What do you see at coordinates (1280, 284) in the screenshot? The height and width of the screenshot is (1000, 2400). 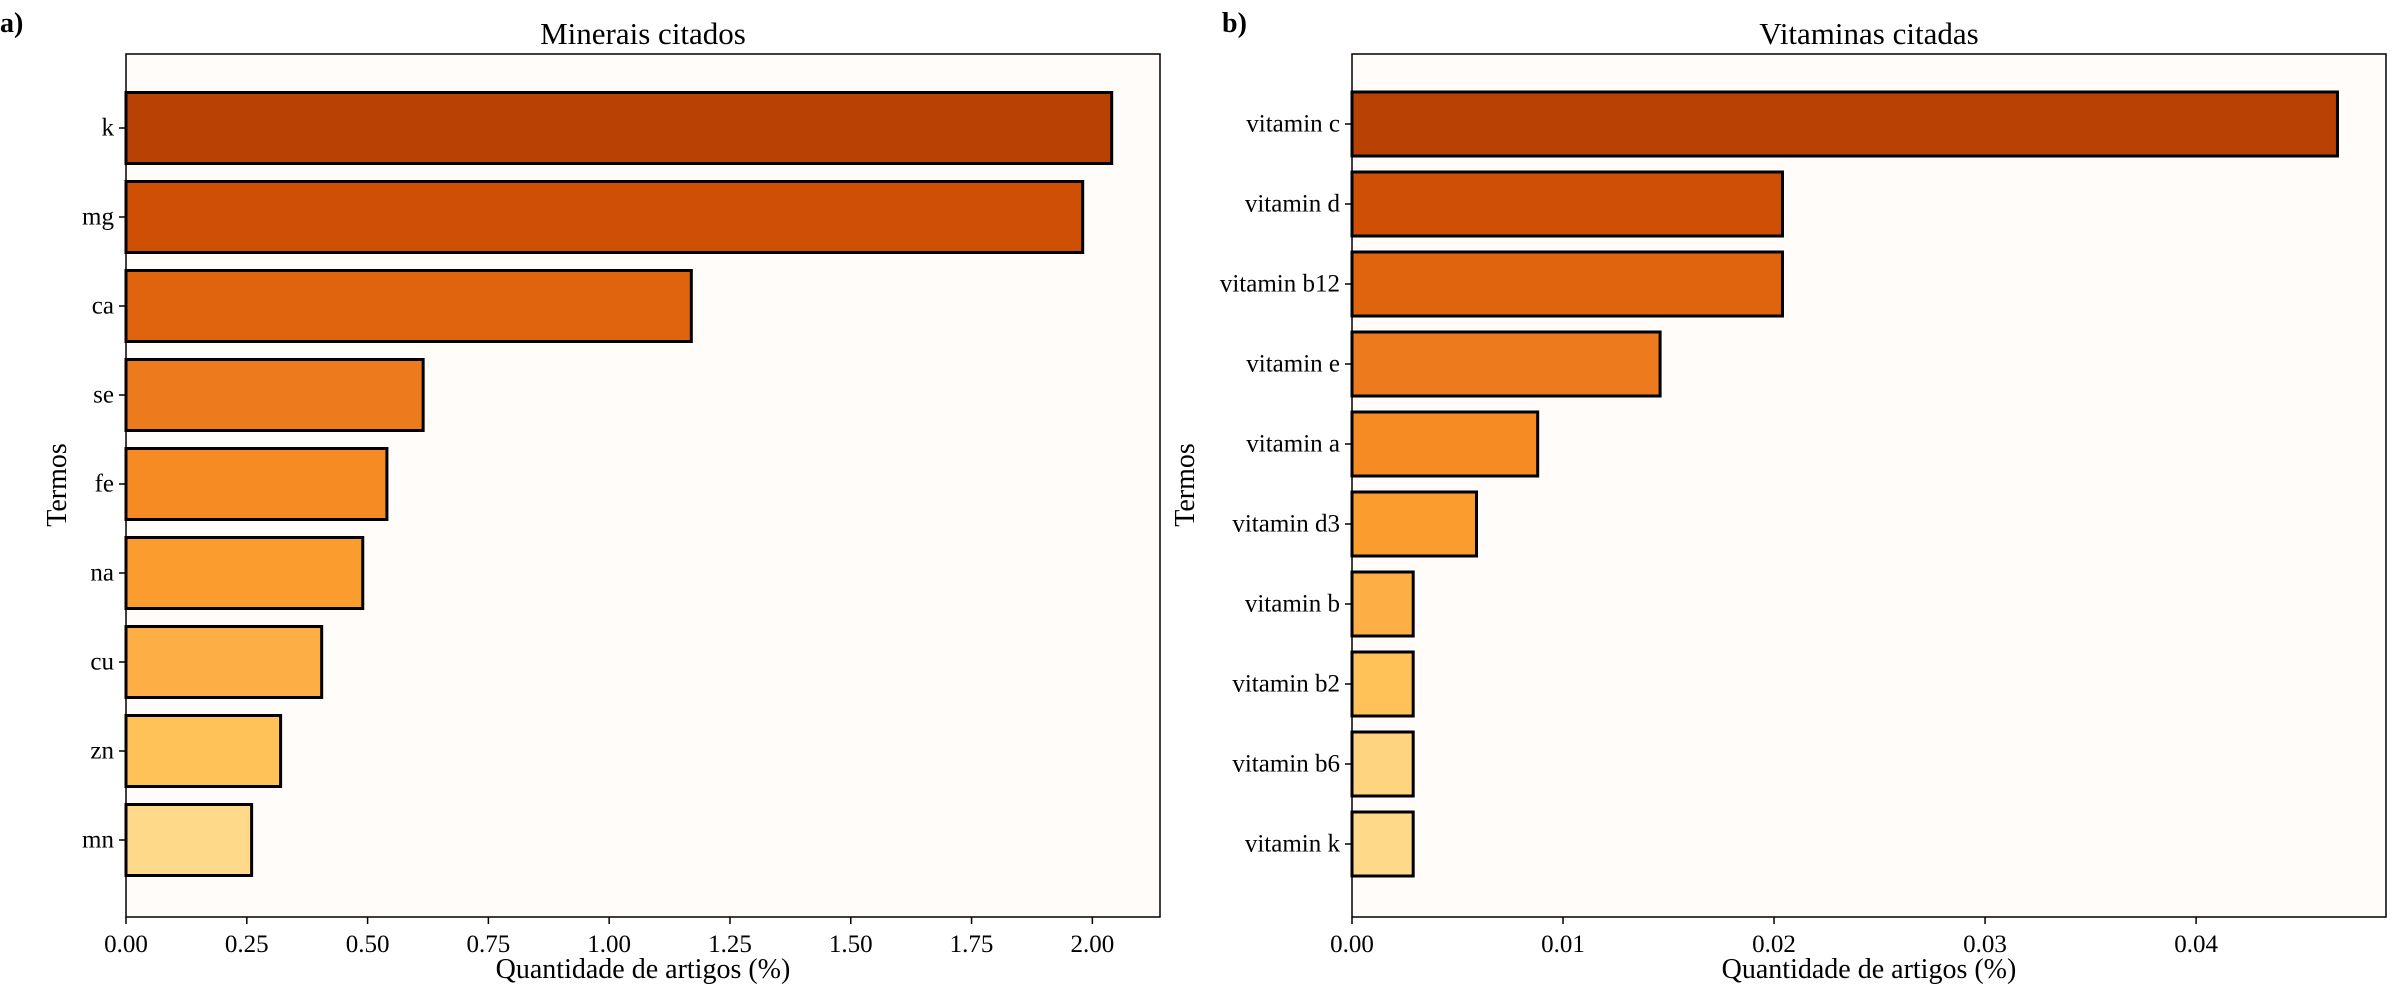 I see `y-tick-label-vitamin-vitamin-b12: vitamin b12` at bounding box center [1280, 284].